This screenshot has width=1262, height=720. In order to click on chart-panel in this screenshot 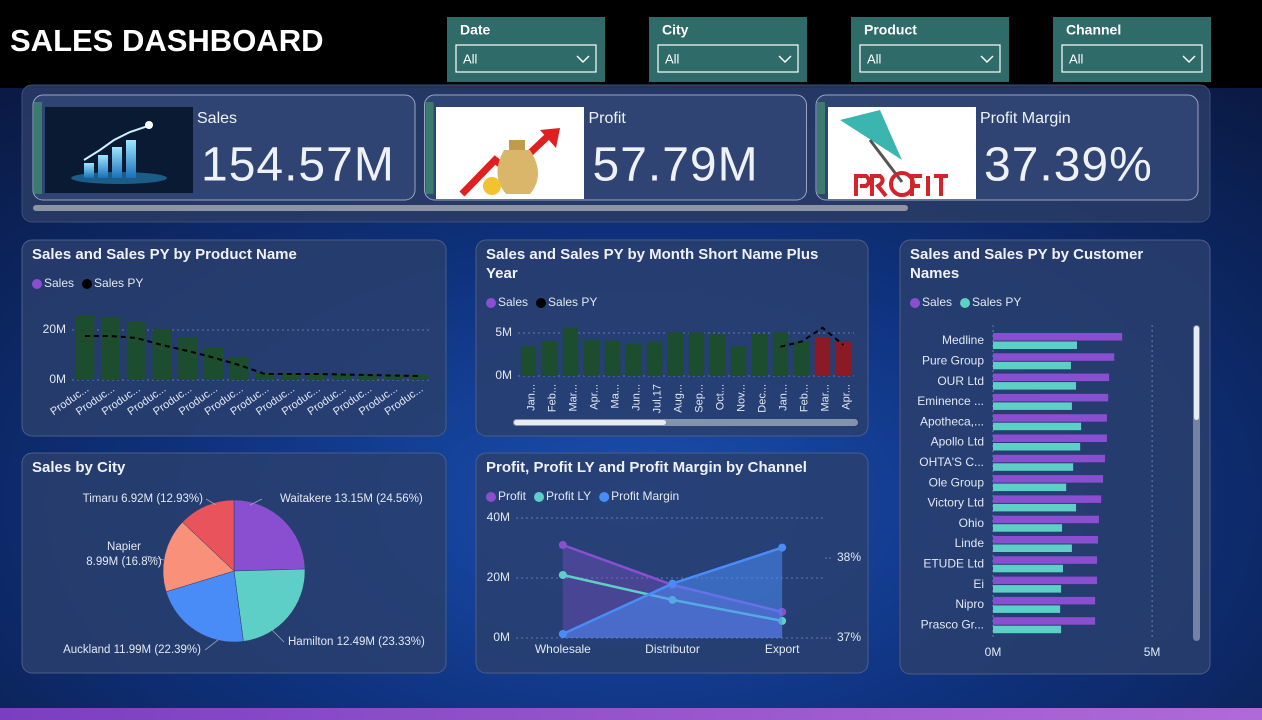, I will do `click(672, 563)`.